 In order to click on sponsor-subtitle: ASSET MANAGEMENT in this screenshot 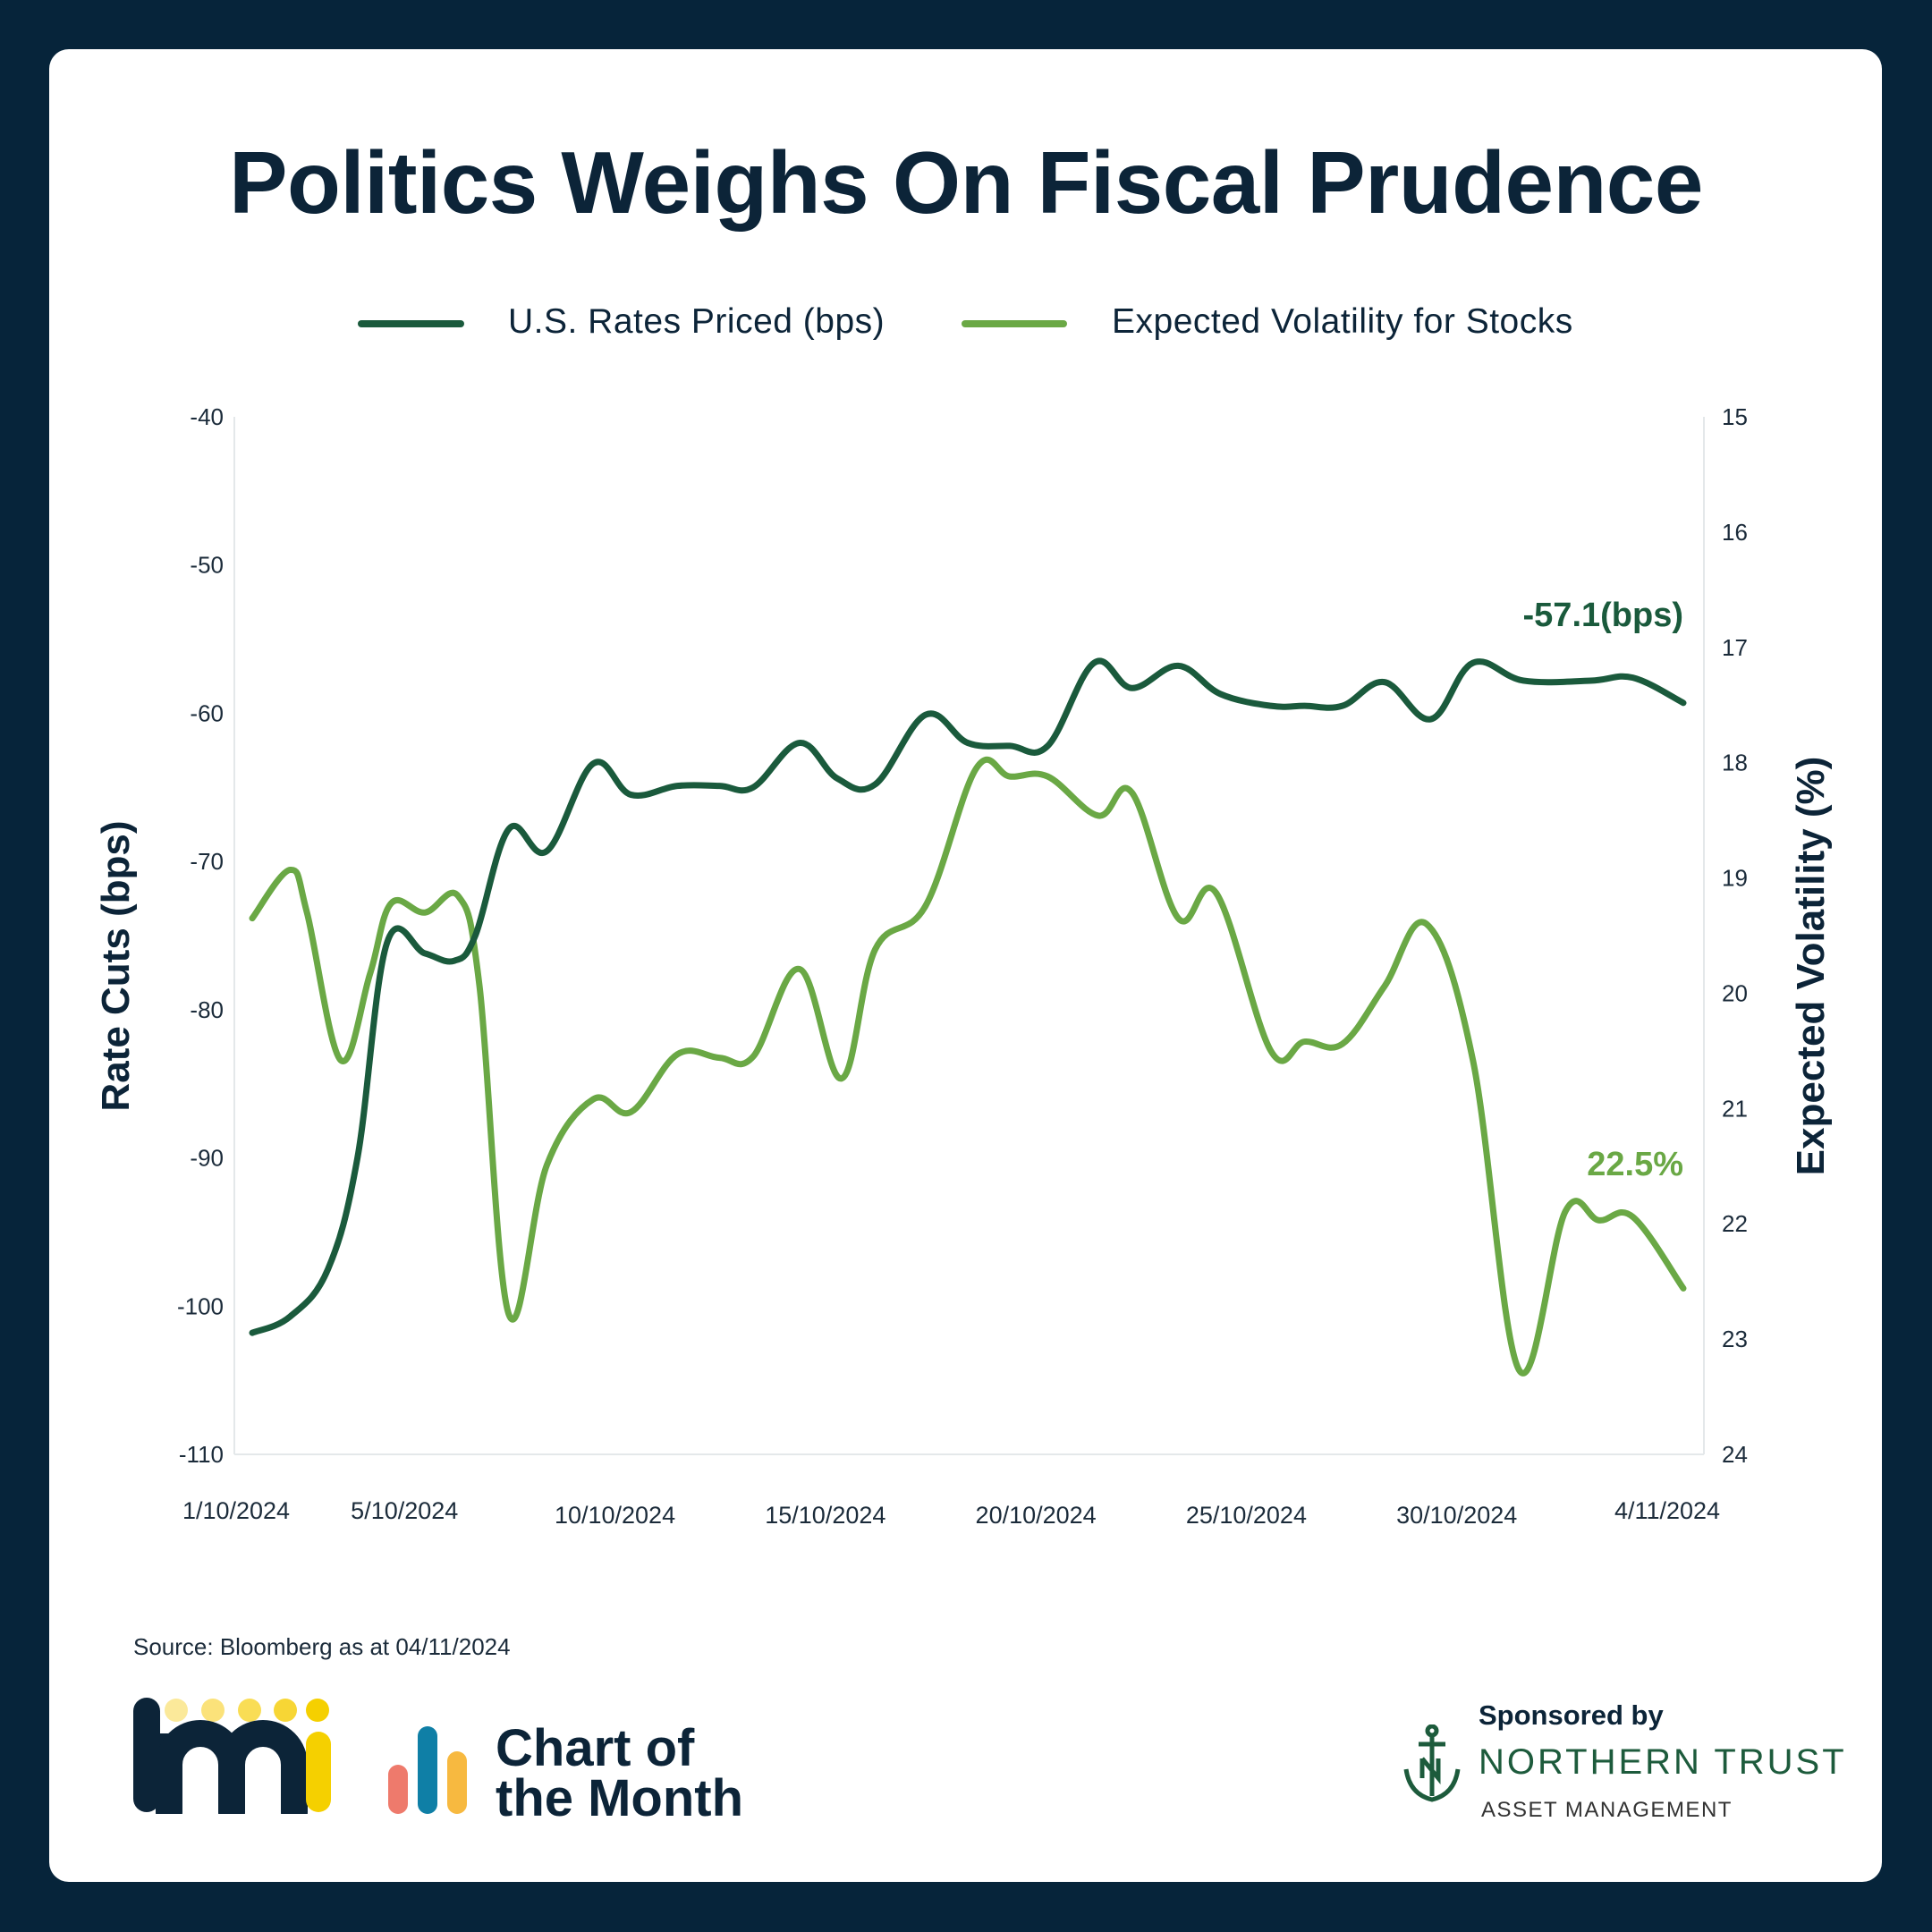, I will do `click(1607, 1810)`.